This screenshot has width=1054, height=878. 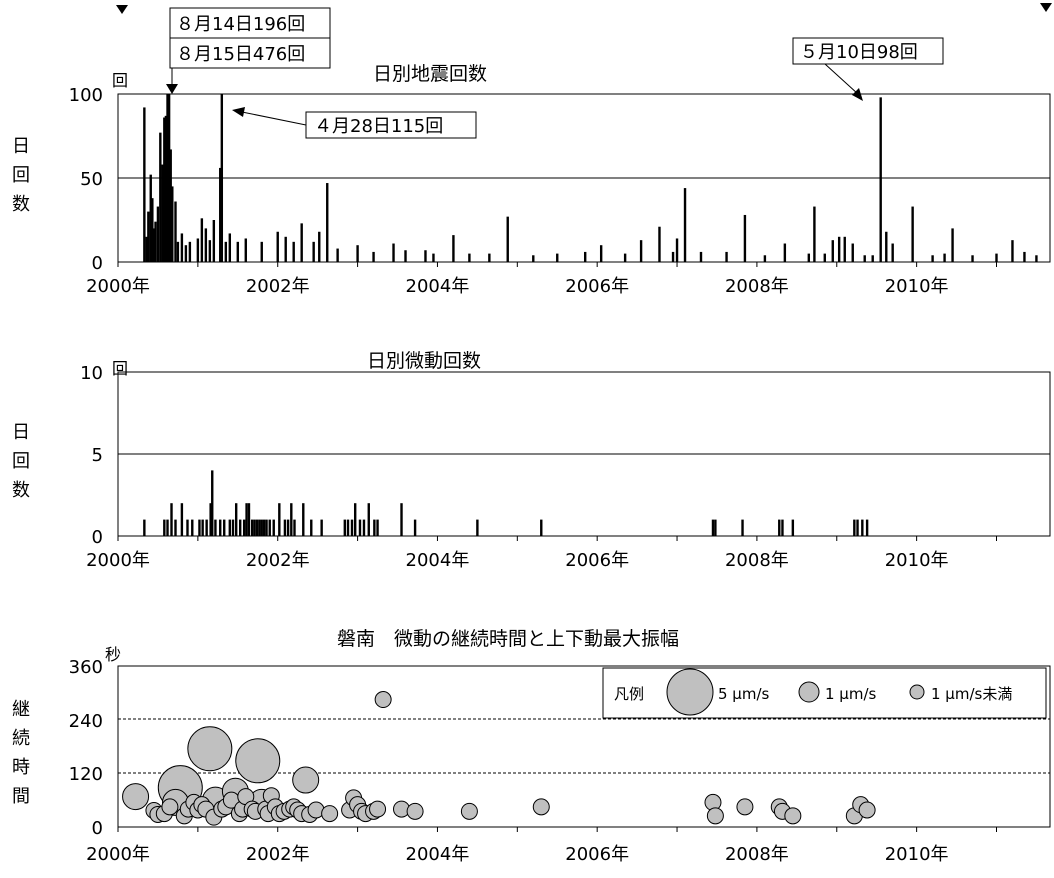 What do you see at coordinates (438, 854) in the screenshot?
I see `chart3-xtick-label: 2004年` at bounding box center [438, 854].